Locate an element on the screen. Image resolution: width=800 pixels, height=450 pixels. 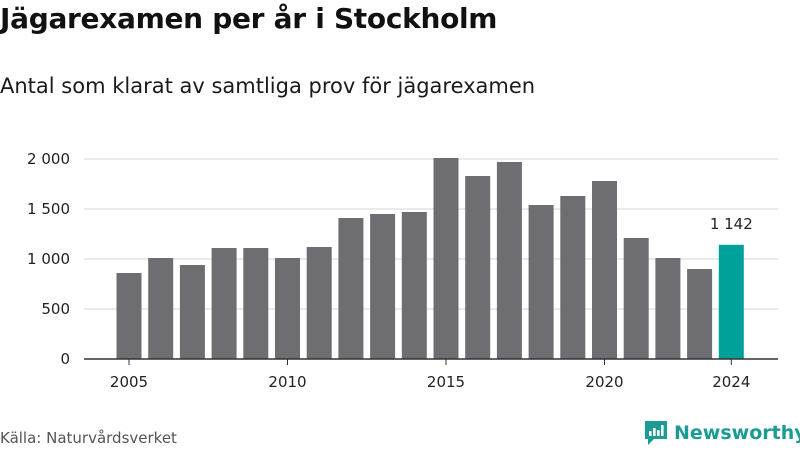
y-tick-label: 500 is located at coordinates (55, 309).